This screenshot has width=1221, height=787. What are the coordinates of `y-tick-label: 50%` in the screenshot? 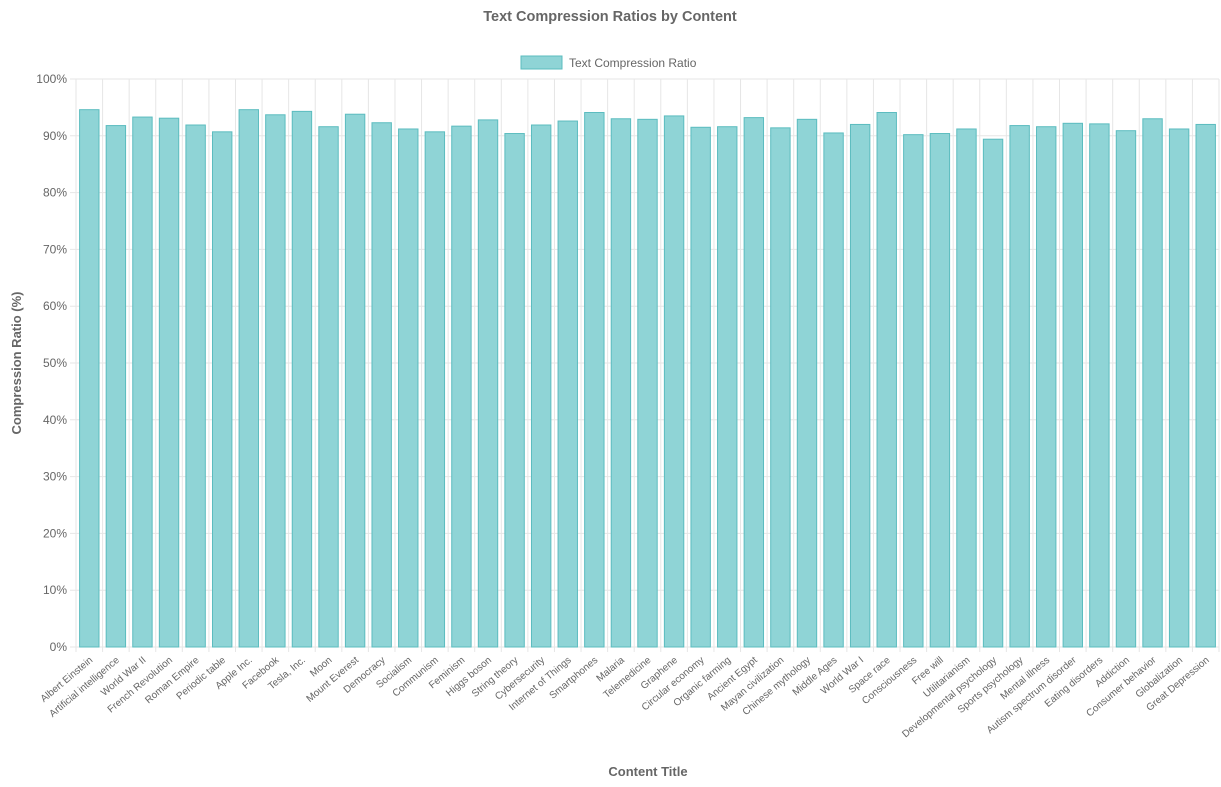 It's located at (55, 363).